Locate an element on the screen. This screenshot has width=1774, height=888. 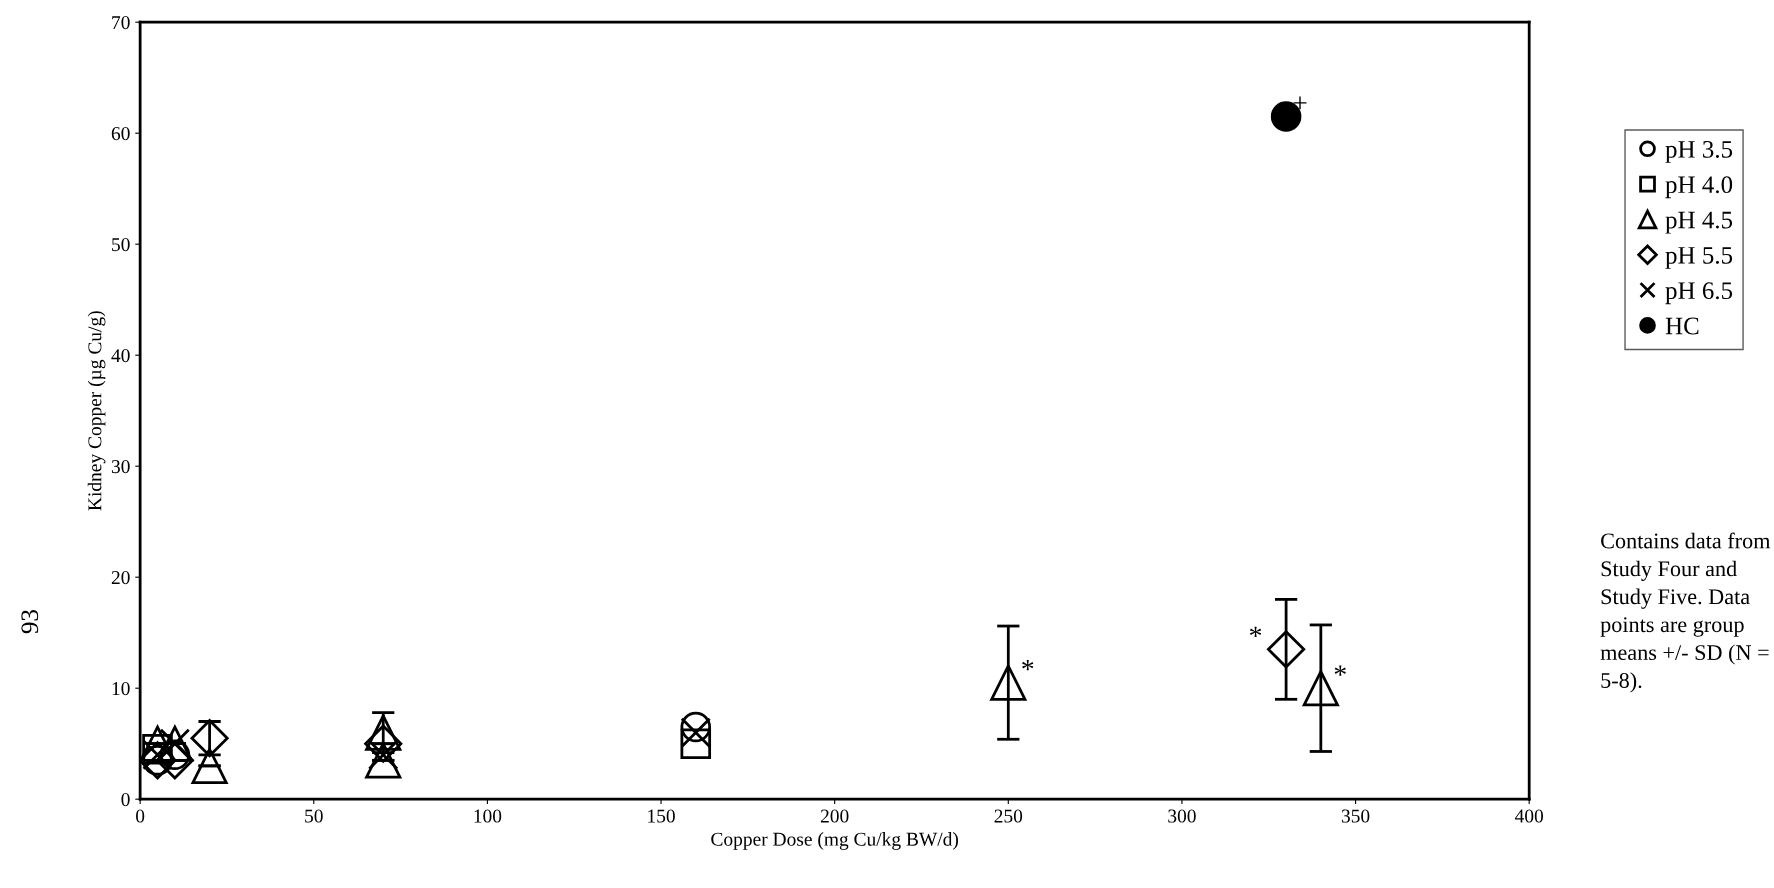
y-tick-label: 40 is located at coordinates (120, 356).